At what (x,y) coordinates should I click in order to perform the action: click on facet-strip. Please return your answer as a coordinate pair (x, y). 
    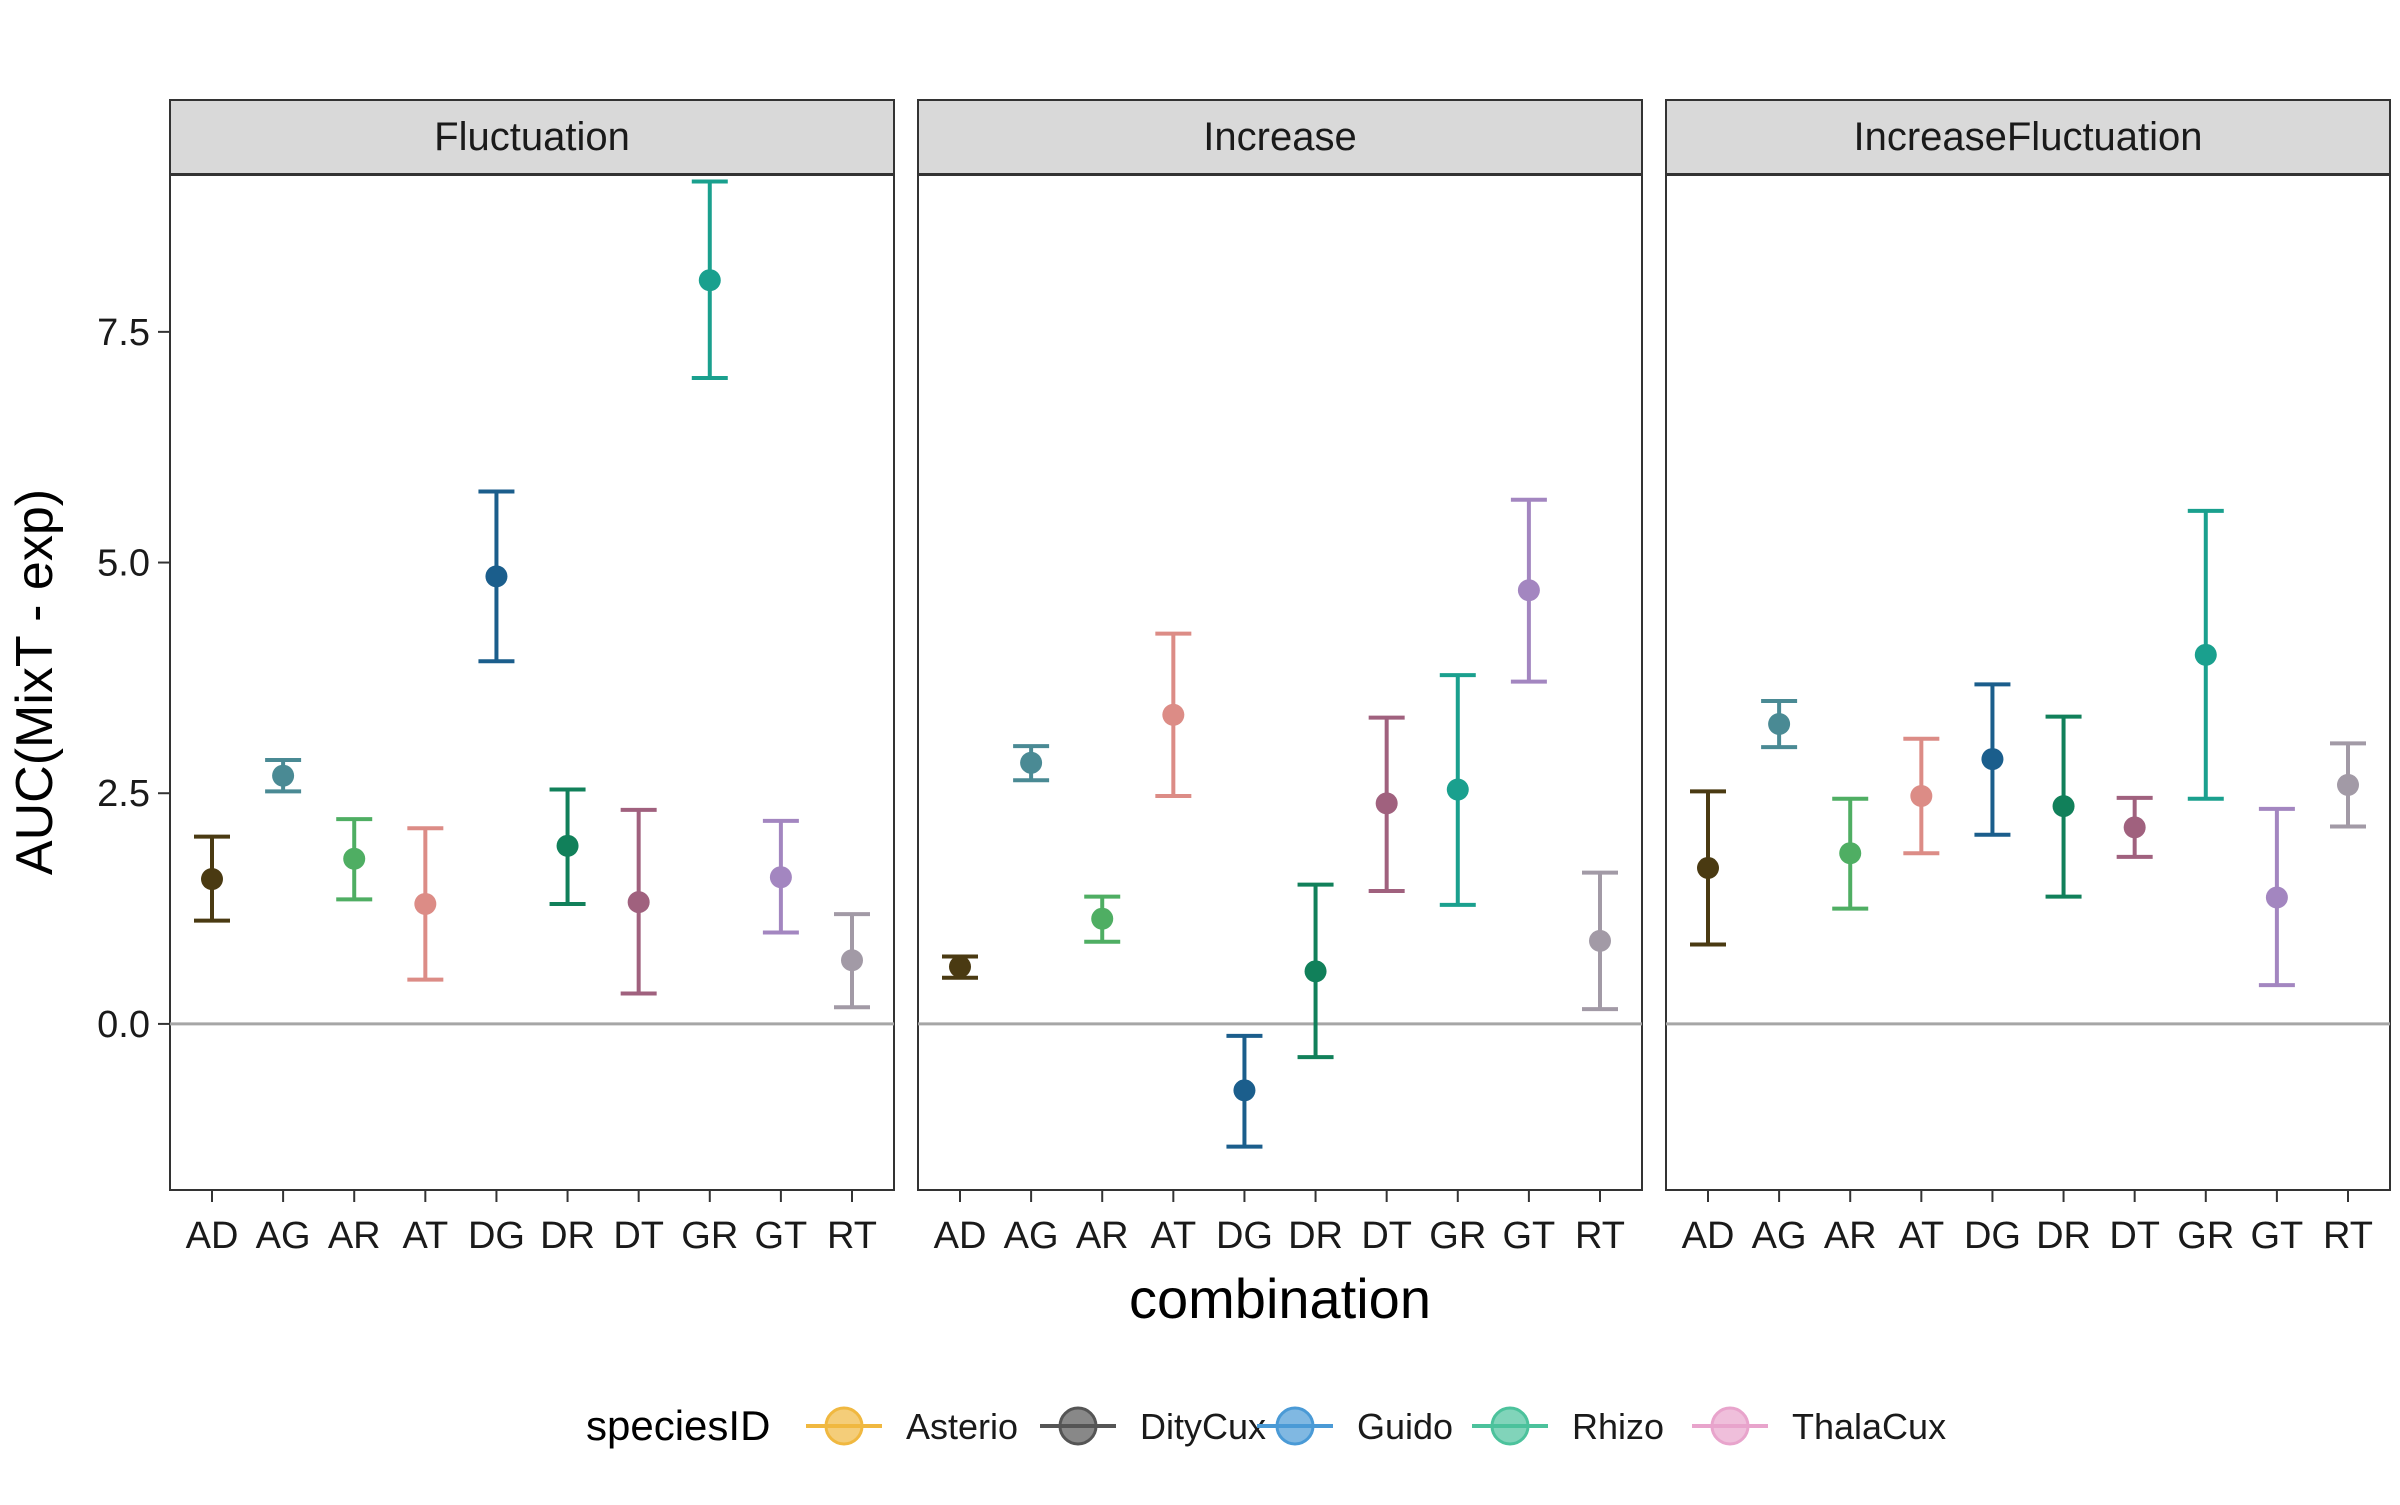
    Looking at the image, I should click on (1280, 137).